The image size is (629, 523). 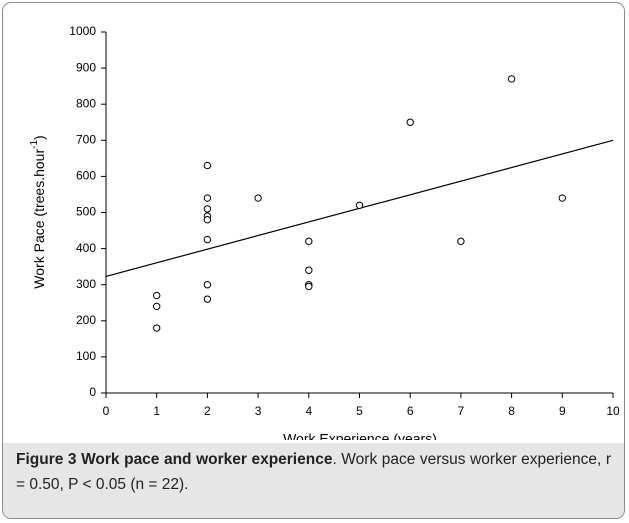 I want to click on x-tick-label: 3, so click(x=258, y=411).